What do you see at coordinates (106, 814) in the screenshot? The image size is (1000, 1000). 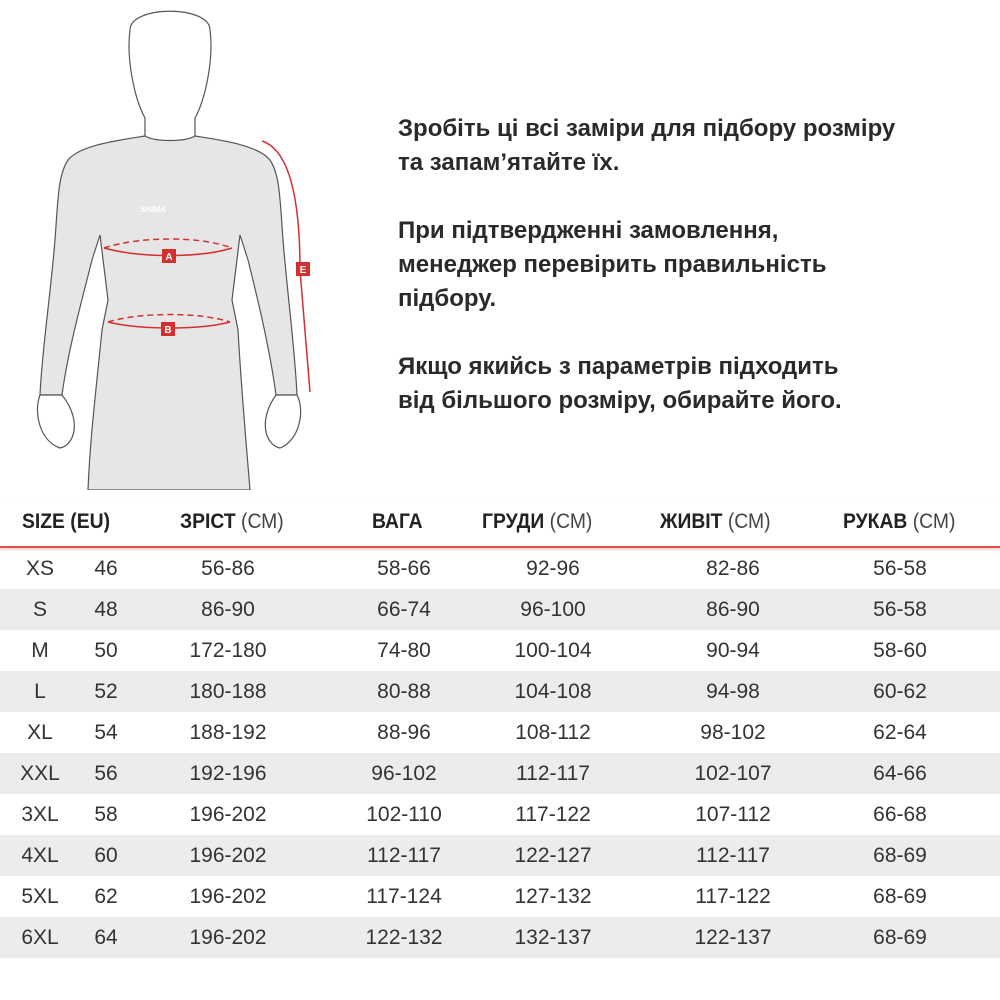 I see `table-cell: 58` at bounding box center [106, 814].